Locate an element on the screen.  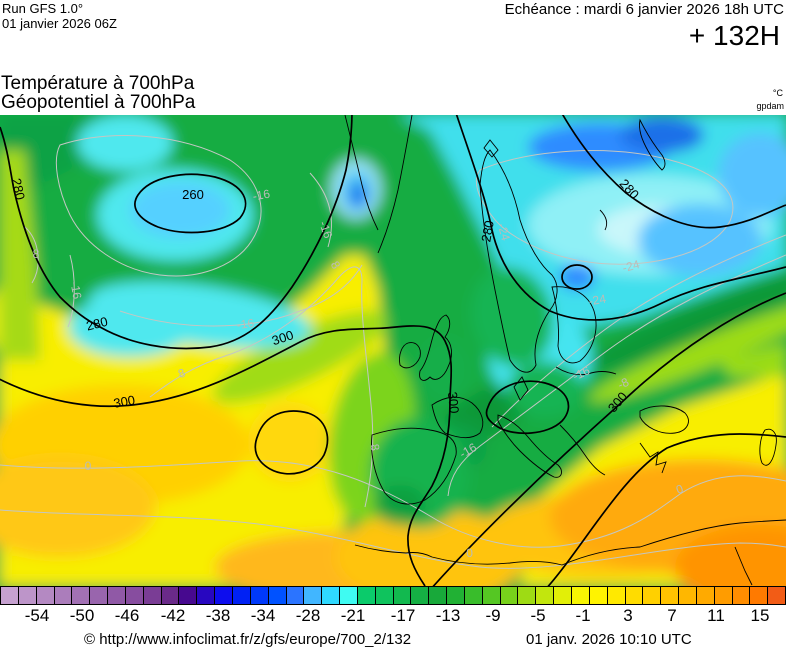
color-scale-tick: -54 is located at coordinates (37, 615).